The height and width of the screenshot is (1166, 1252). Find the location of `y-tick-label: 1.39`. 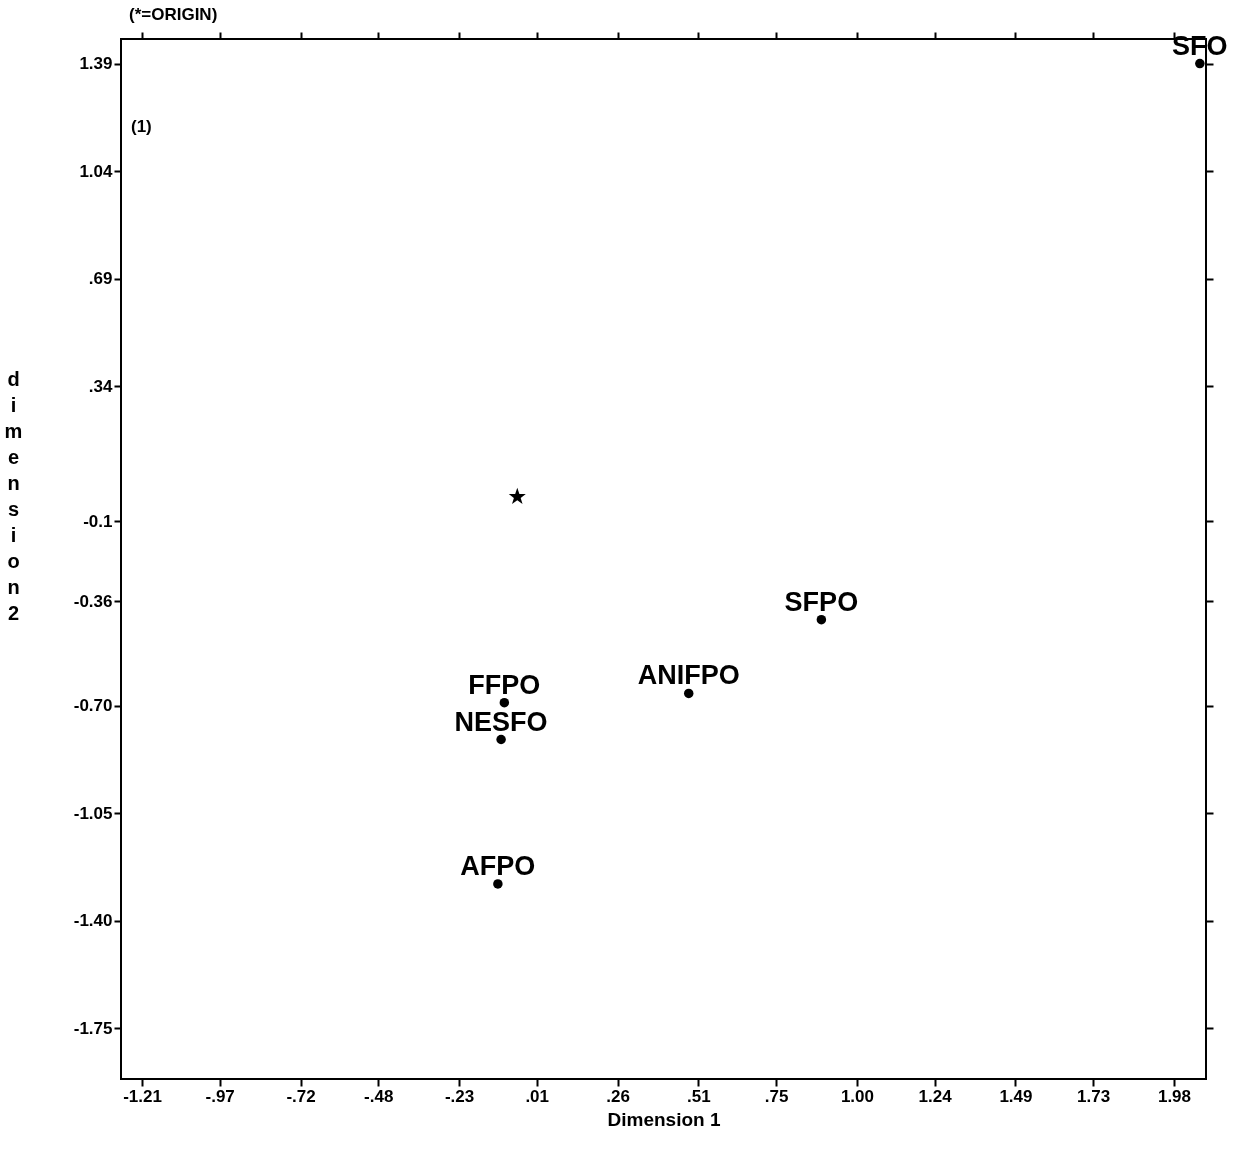

y-tick-label: 1.39 is located at coordinates (96, 64).